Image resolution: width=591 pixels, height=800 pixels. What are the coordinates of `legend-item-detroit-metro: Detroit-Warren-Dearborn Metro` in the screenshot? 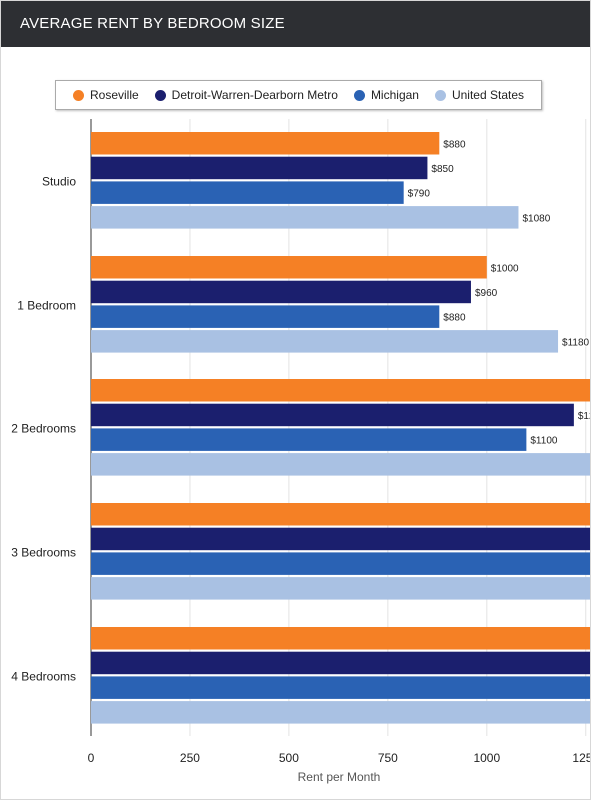 It's located at (246, 95).